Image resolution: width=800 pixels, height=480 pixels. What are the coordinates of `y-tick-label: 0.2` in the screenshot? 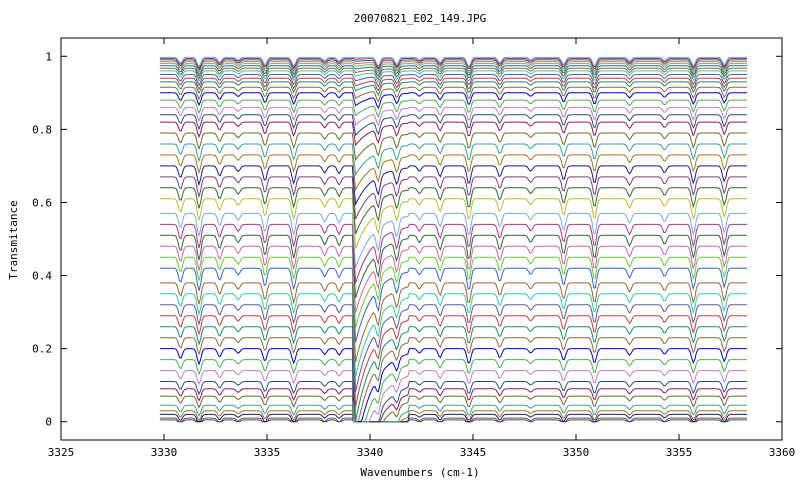 It's located at (42, 349).